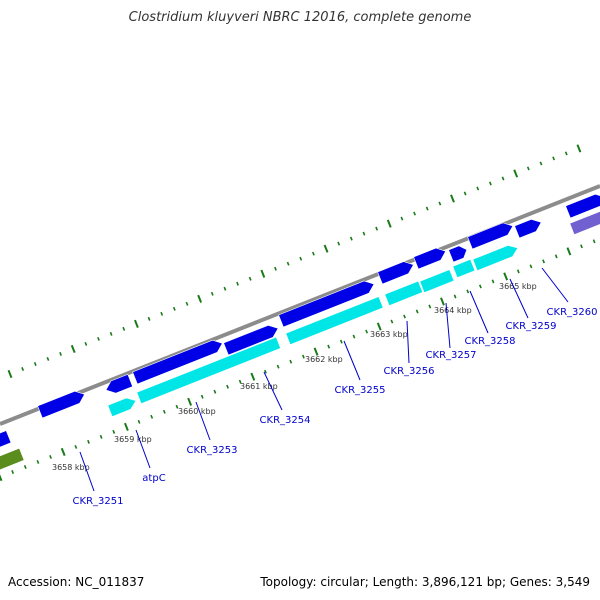 Image resolution: width=600 pixels, height=600 pixels. What do you see at coordinates (584, 223) in the screenshot?
I see `purple-gene` at bounding box center [584, 223].